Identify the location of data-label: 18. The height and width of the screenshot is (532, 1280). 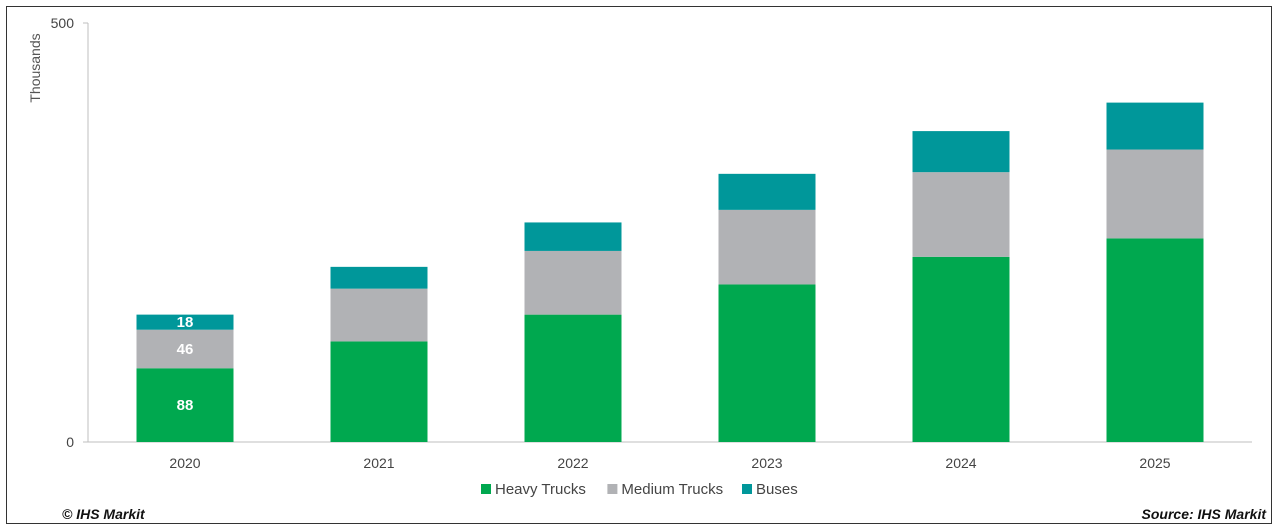
(185, 322).